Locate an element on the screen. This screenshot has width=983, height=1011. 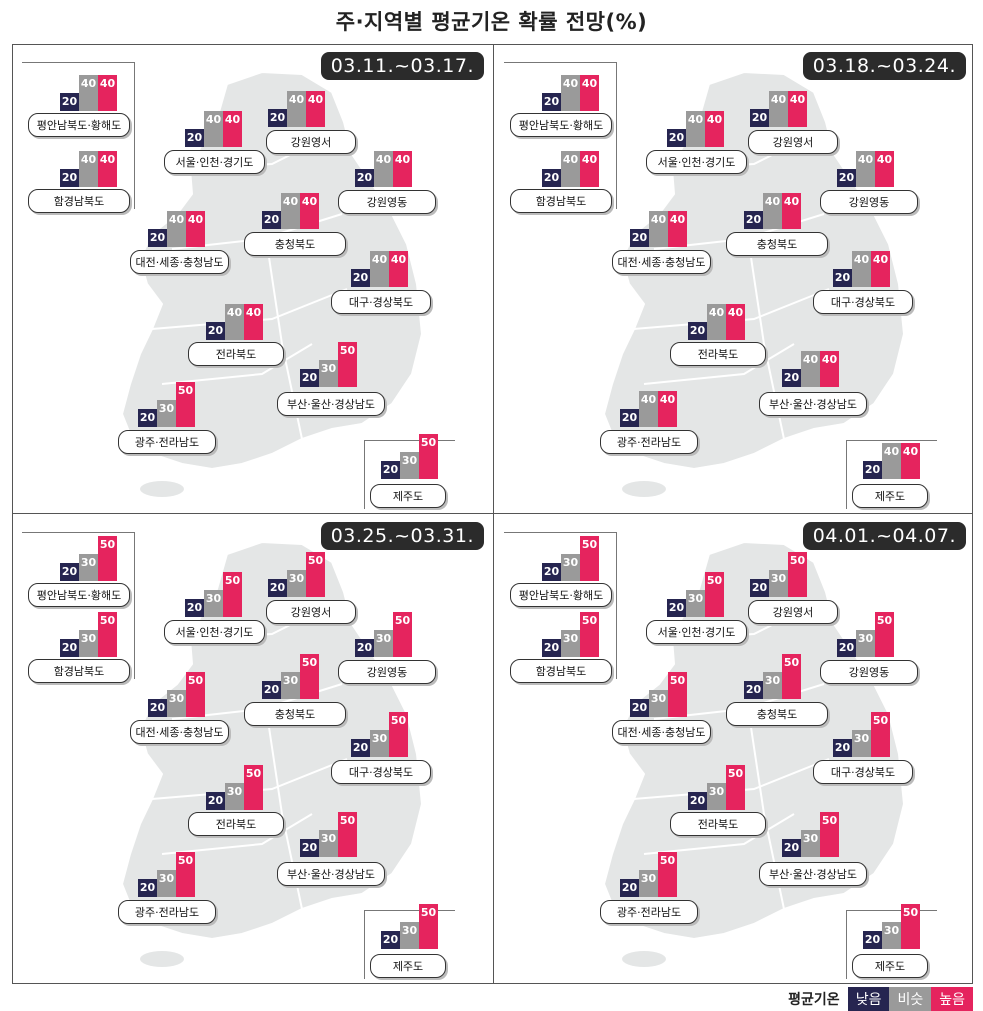
bar-group-3: 20 30 50 is located at coordinates (215, 587).